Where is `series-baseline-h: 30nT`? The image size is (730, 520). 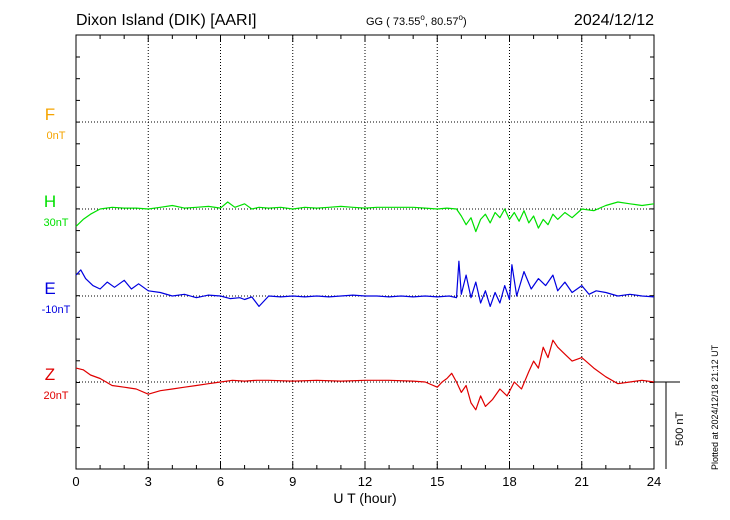 series-baseline-h: 30nT is located at coordinates (55, 223).